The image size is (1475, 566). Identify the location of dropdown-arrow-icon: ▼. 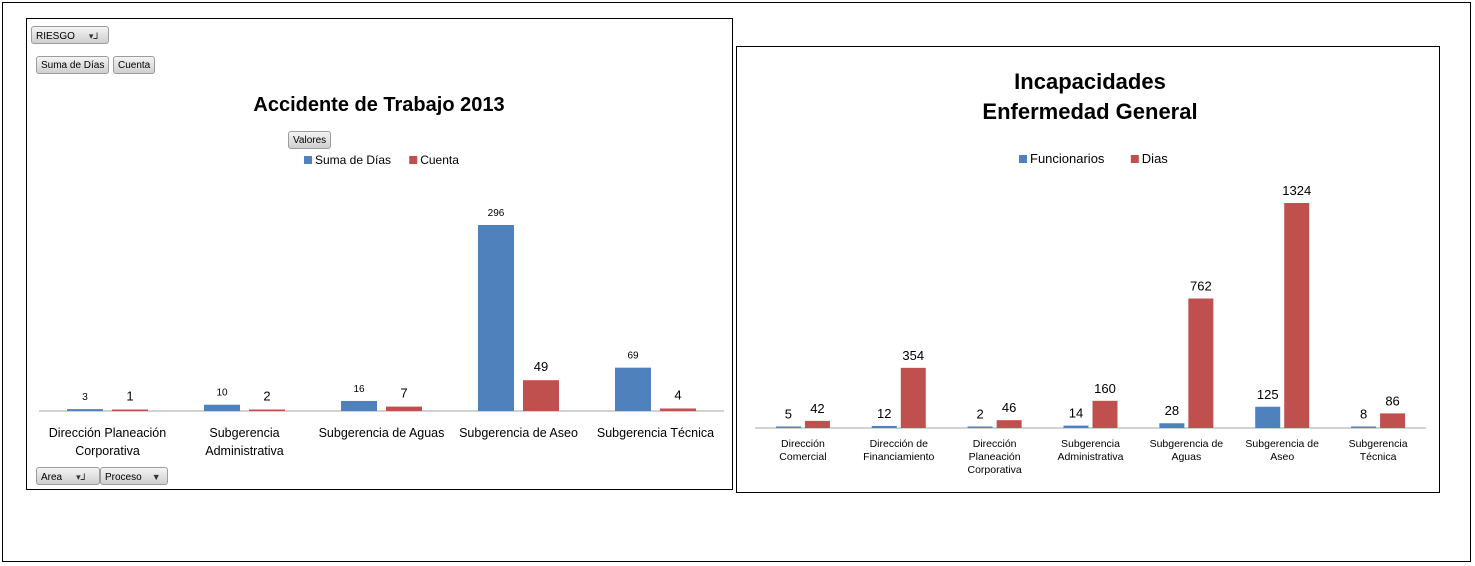
(156, 477).